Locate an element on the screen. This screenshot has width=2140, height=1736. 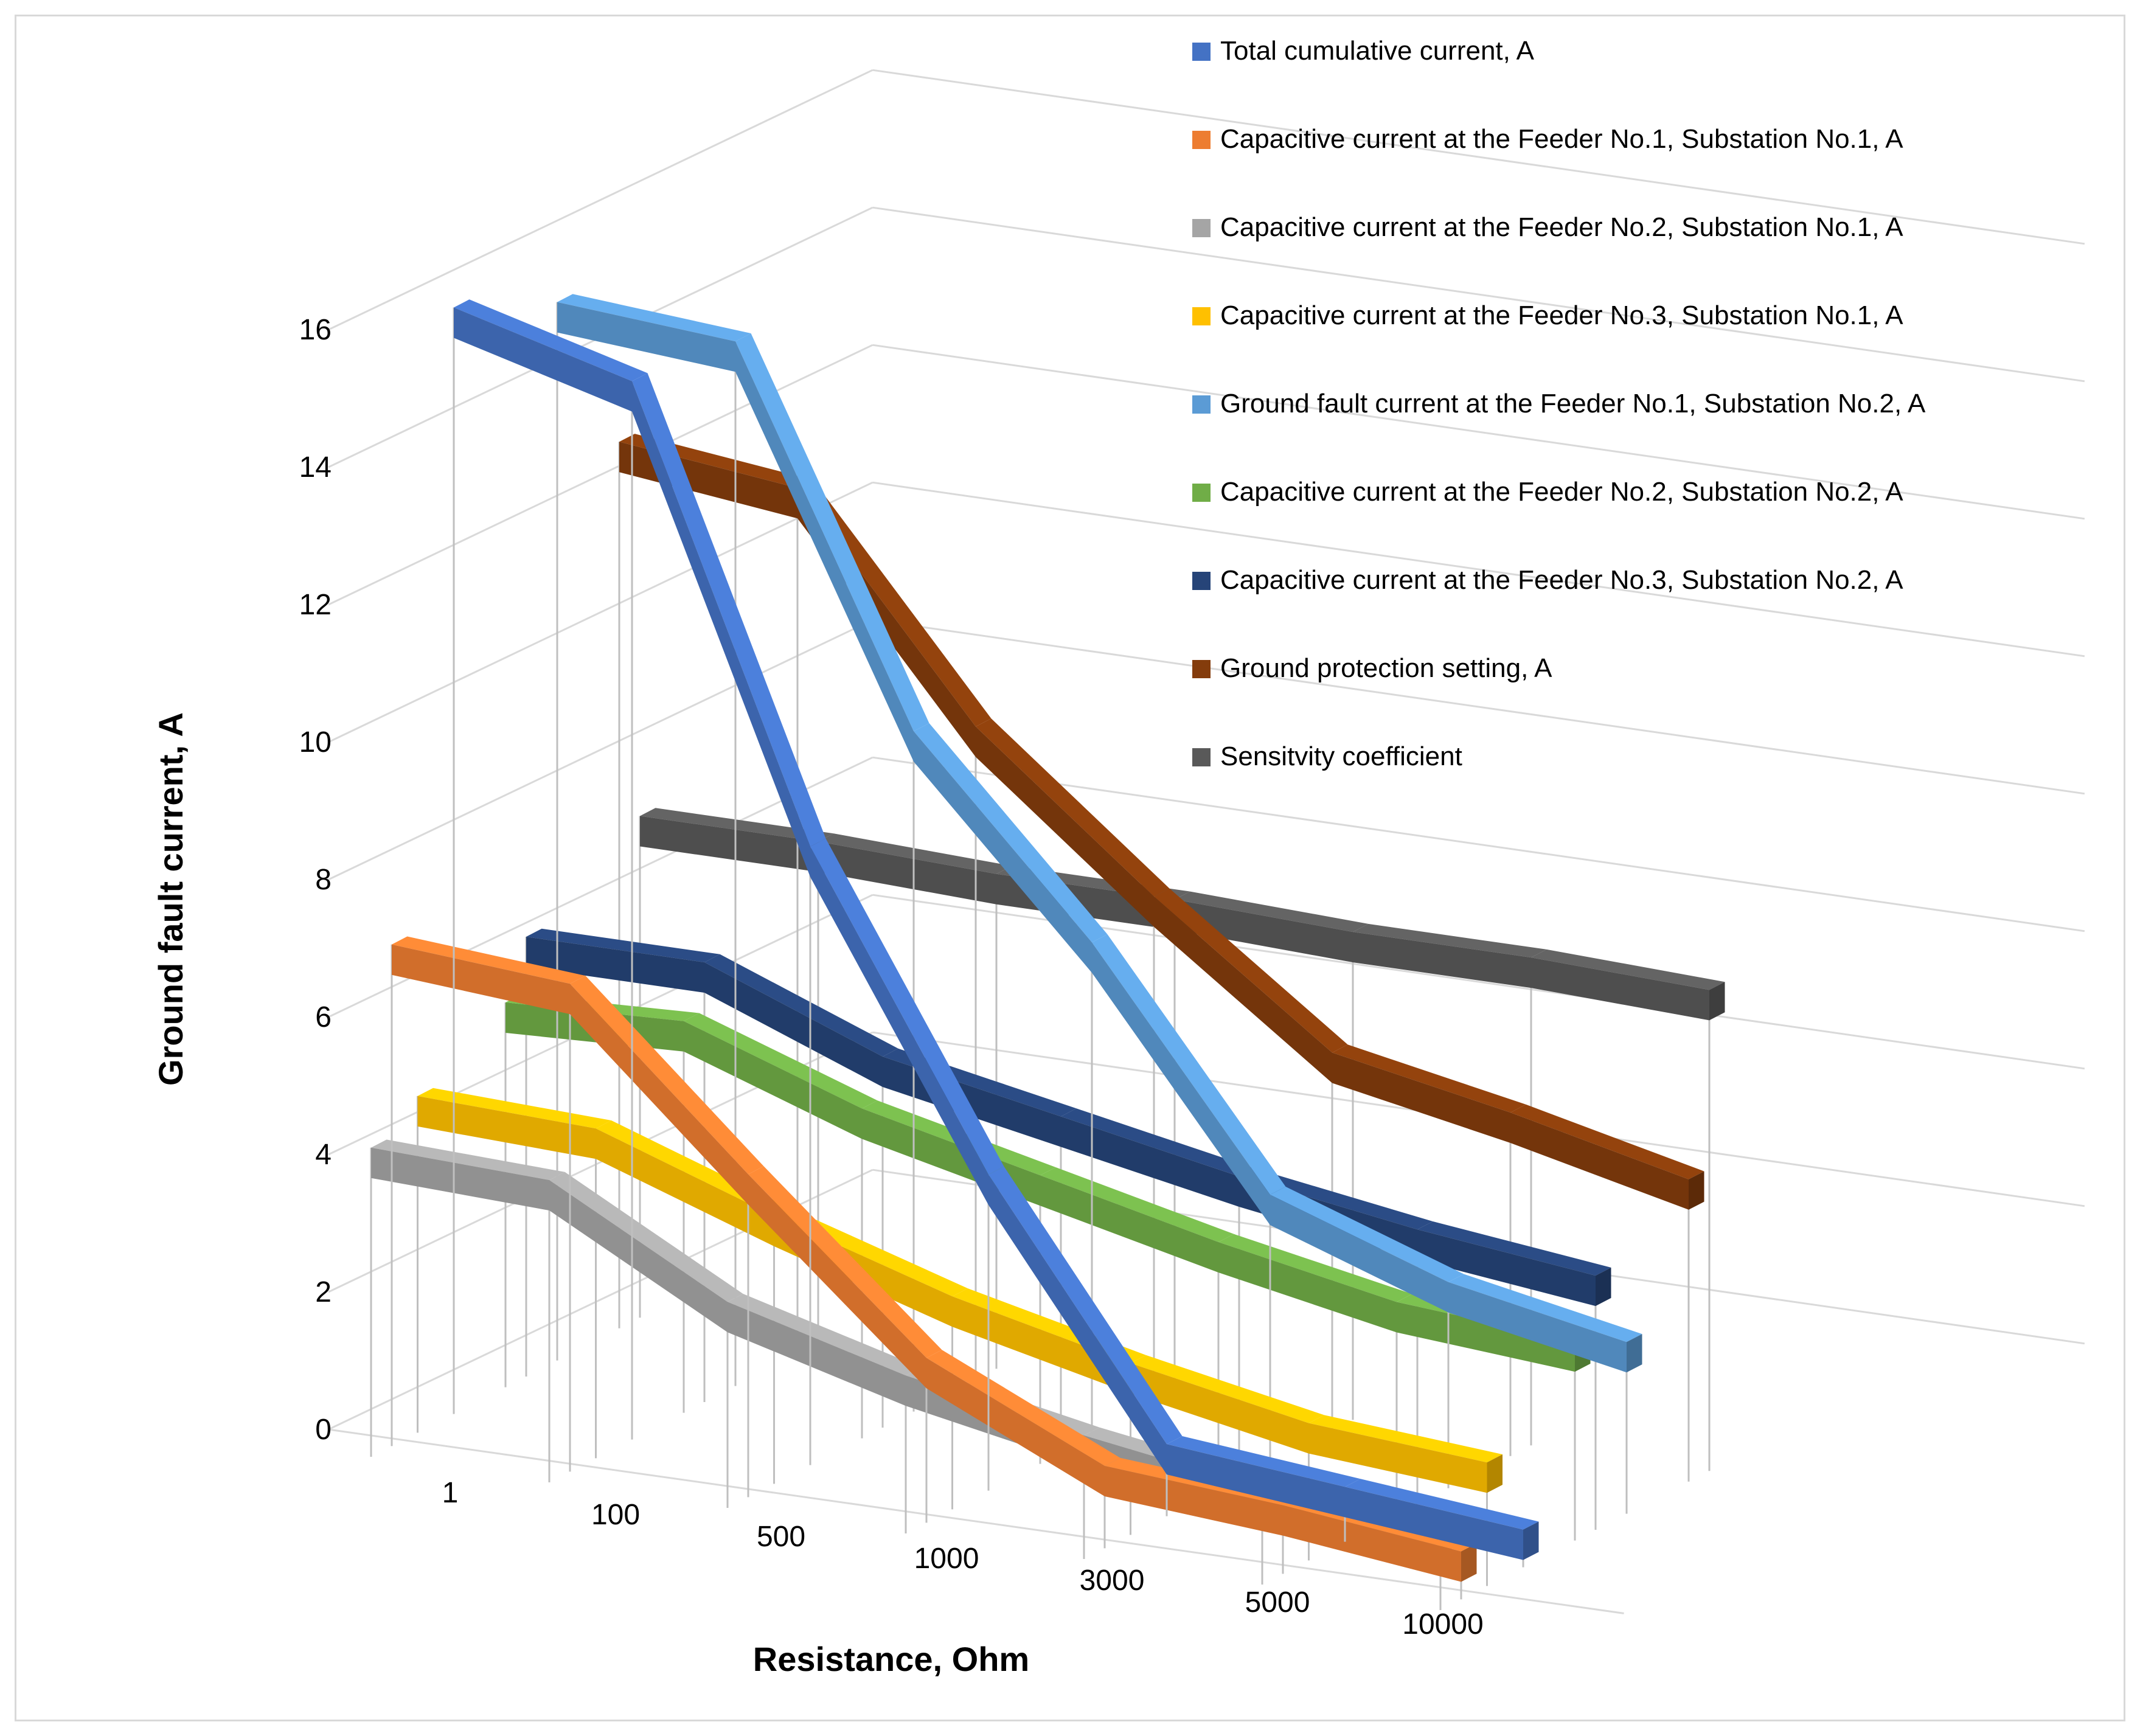
x-axis-label: Resistance, Ohm is located at coordinates (891, 1659).